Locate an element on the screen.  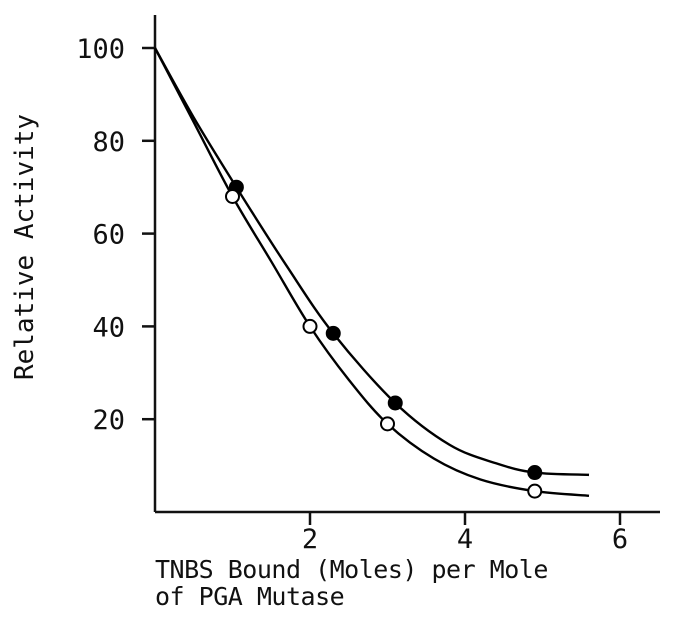
y-axis-label: Relative Activity is located at coordinates (25, 247).